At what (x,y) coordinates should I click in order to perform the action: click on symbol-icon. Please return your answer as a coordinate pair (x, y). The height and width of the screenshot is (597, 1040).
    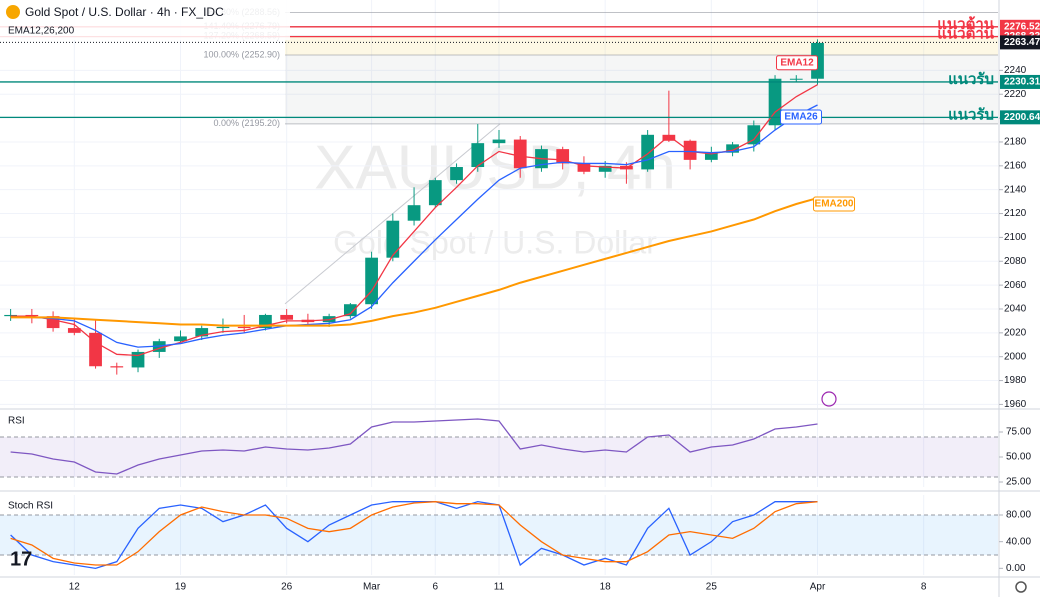
    Looking at the image, I should click on (13, 12).